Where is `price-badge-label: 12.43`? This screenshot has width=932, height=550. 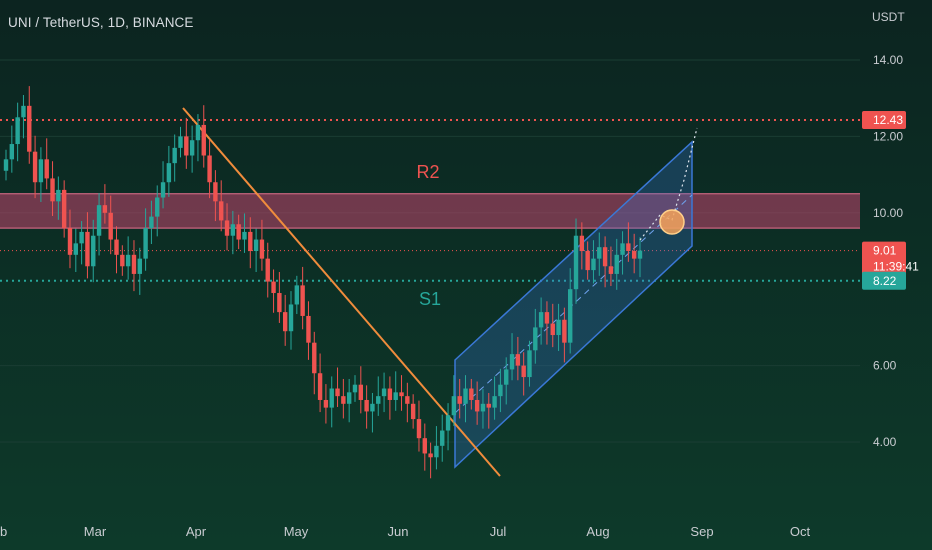
price-badge-label: 12.43 is located at coordinates (888, 120).